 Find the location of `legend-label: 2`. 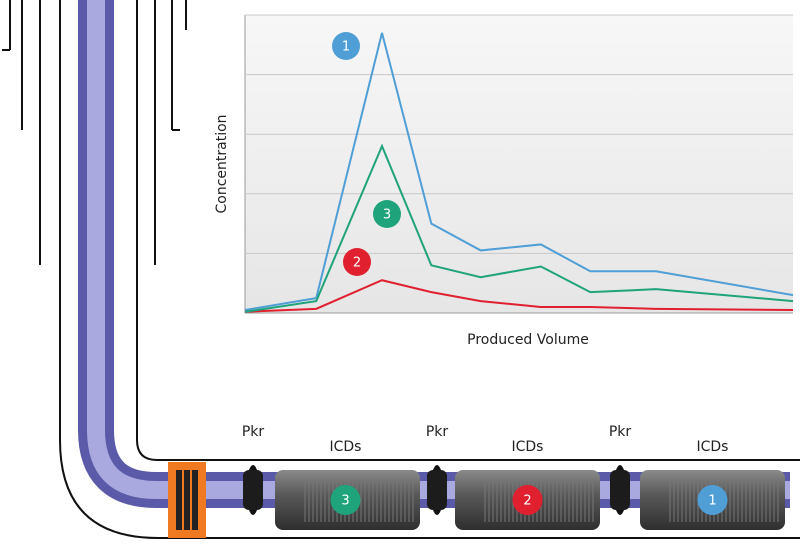

legend-label: 2 is located at coordinates (357, 263).